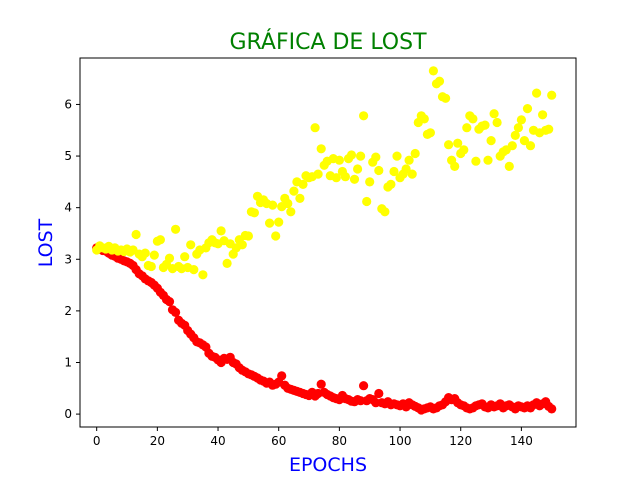 The height and width of the screenshot is (480, 640). What do you see at coordinates (328, 42) in the screenshot?
I see `chart-title: GRÁFICA DE LOST` at bounding box center [328, 42].